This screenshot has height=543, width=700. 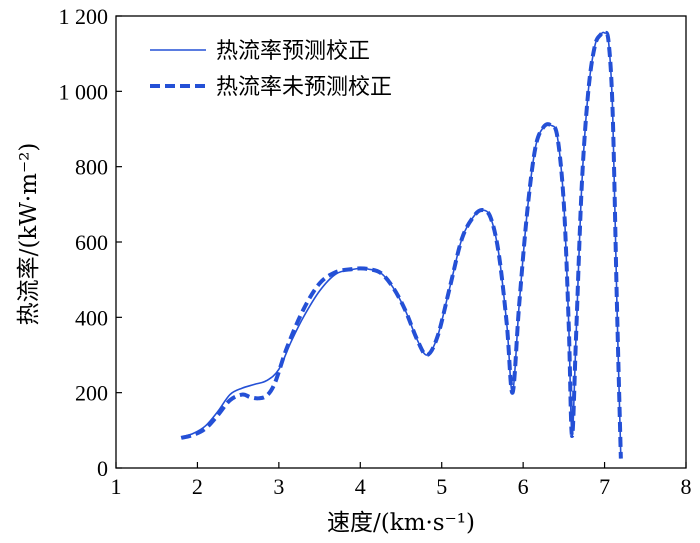 I want to click on y-axis-title: 热流率/(kW·m⁻²), so click(x=29, y=234).